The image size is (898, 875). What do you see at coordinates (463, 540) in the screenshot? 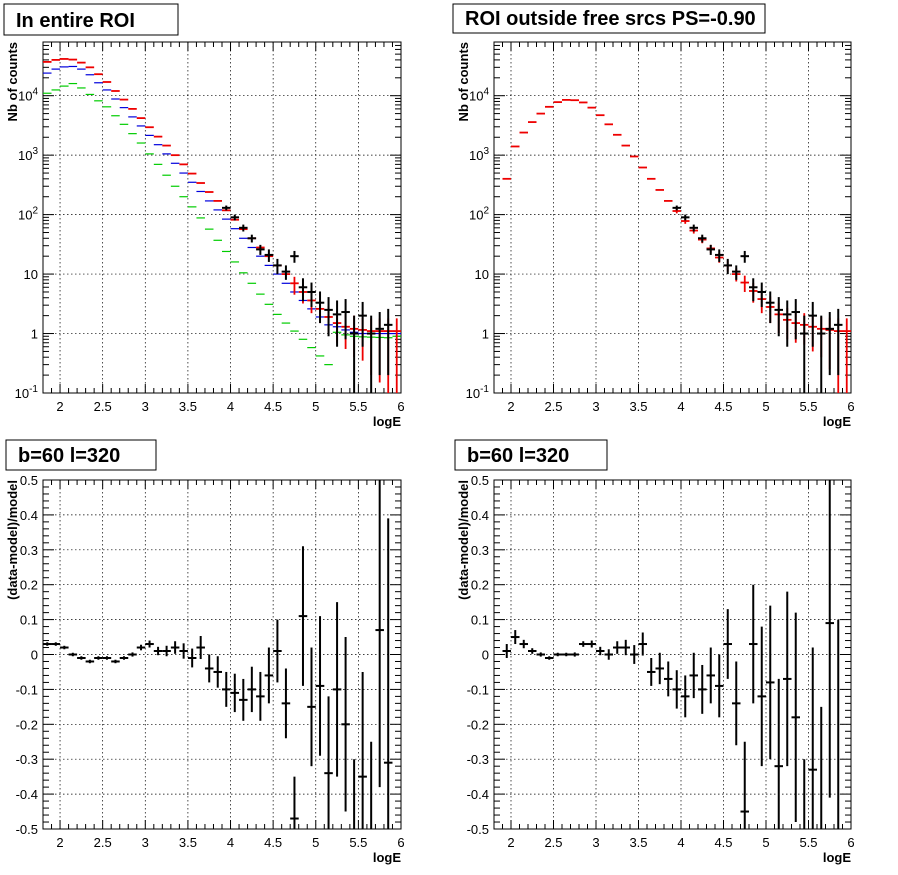
I see `y-axis-label: (data-model)/model` at bounding box center [463, 540].